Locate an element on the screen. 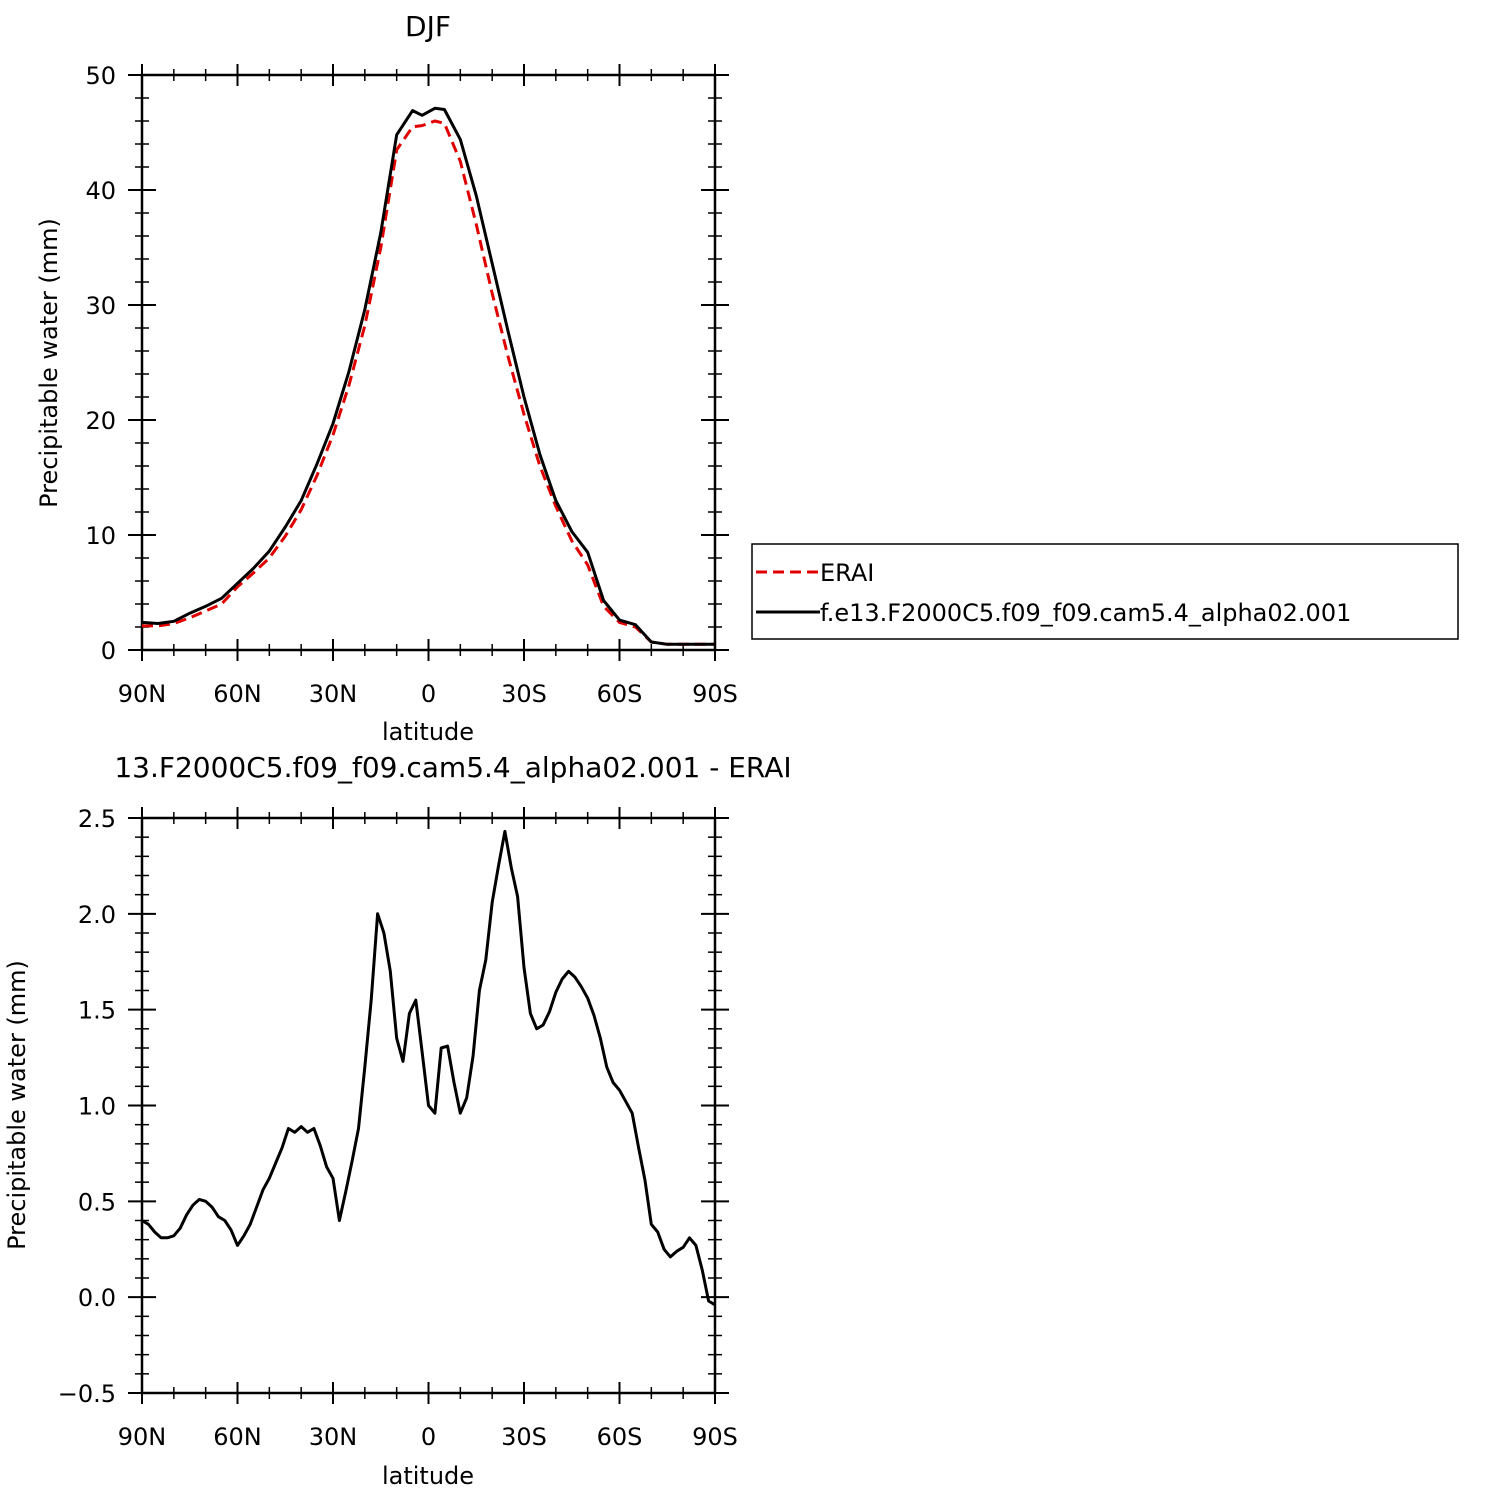 Image resolution: width=1494 pixels, height=1497 pixels. chart2-x-tick-label: 90N is located at coordinates (142, 1437).